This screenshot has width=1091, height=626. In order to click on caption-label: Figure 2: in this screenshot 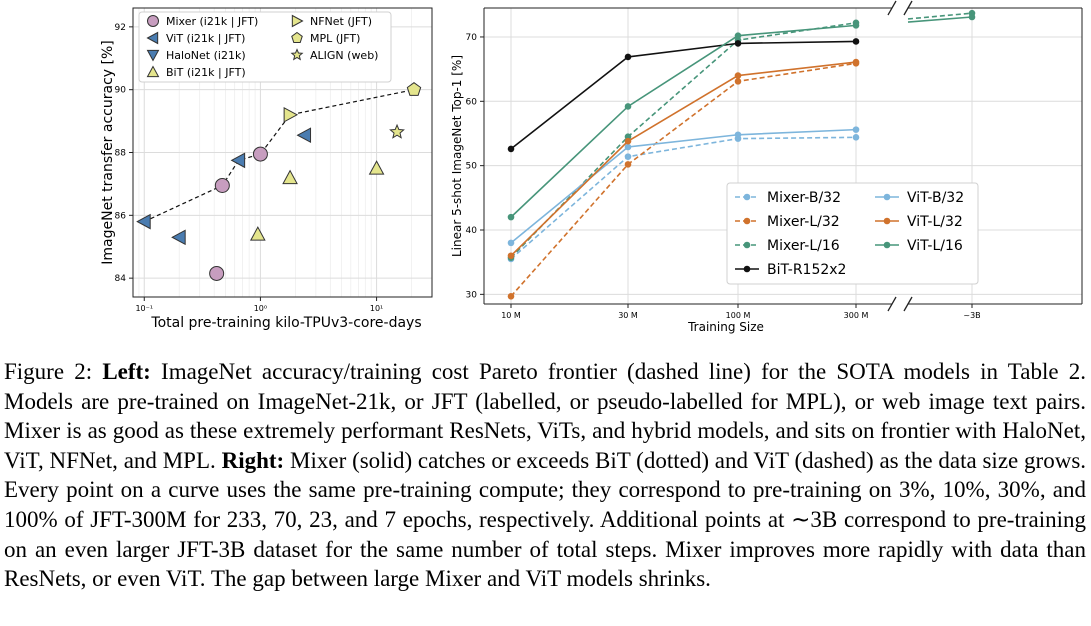, I will do `click(48, 371)`.